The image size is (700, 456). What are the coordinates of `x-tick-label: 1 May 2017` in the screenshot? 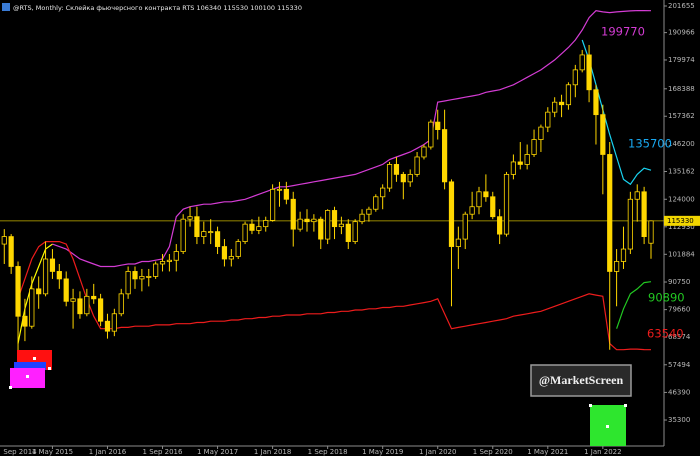 It's located at (217, 452).